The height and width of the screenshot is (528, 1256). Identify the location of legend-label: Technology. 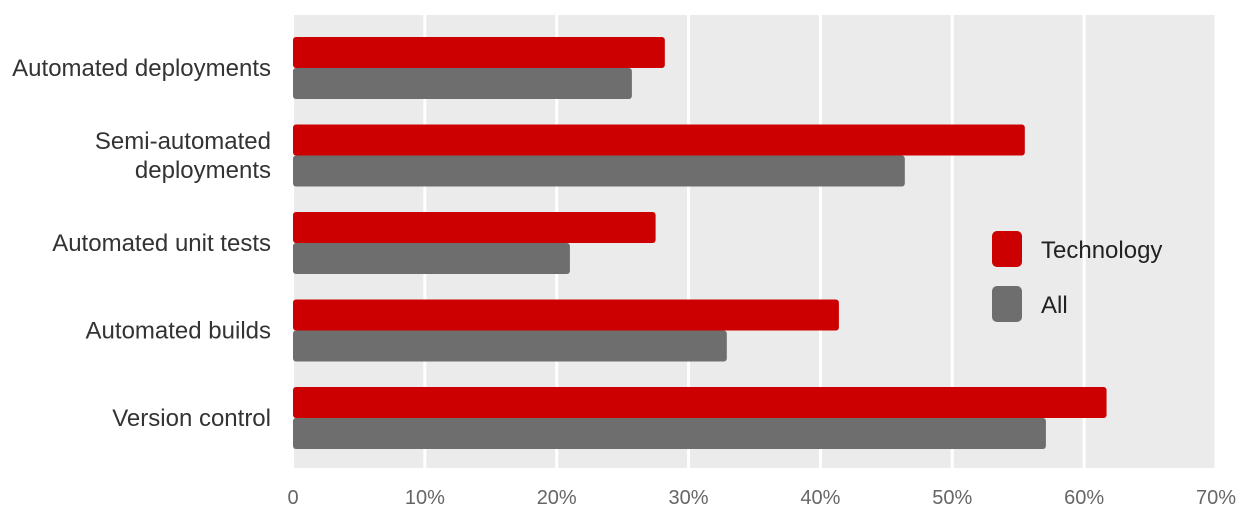
(1101, 250).